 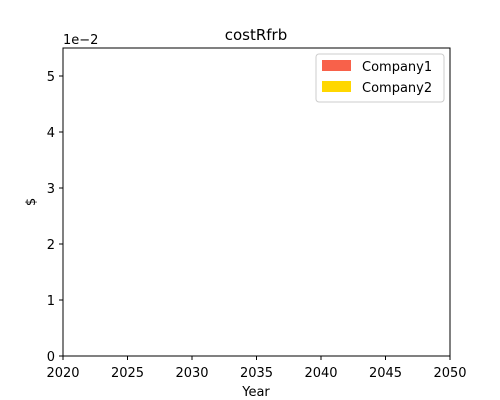 I want to click on legend-label-company1: Company1, so click(x=397, y=67).